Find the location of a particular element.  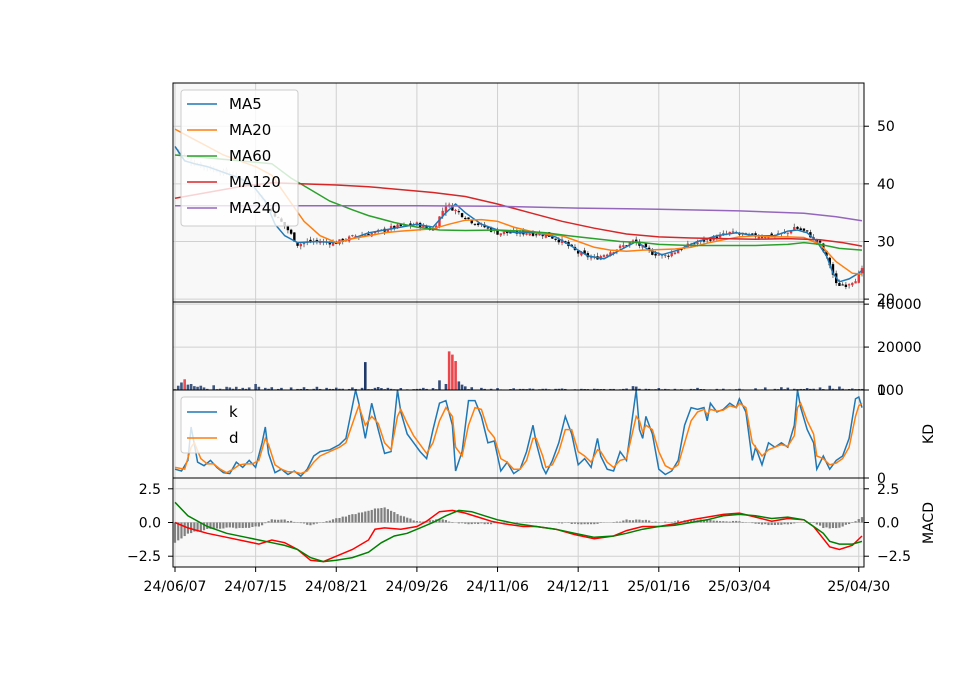

price-legend-label: MA120 is located at coordinates (255, 182).